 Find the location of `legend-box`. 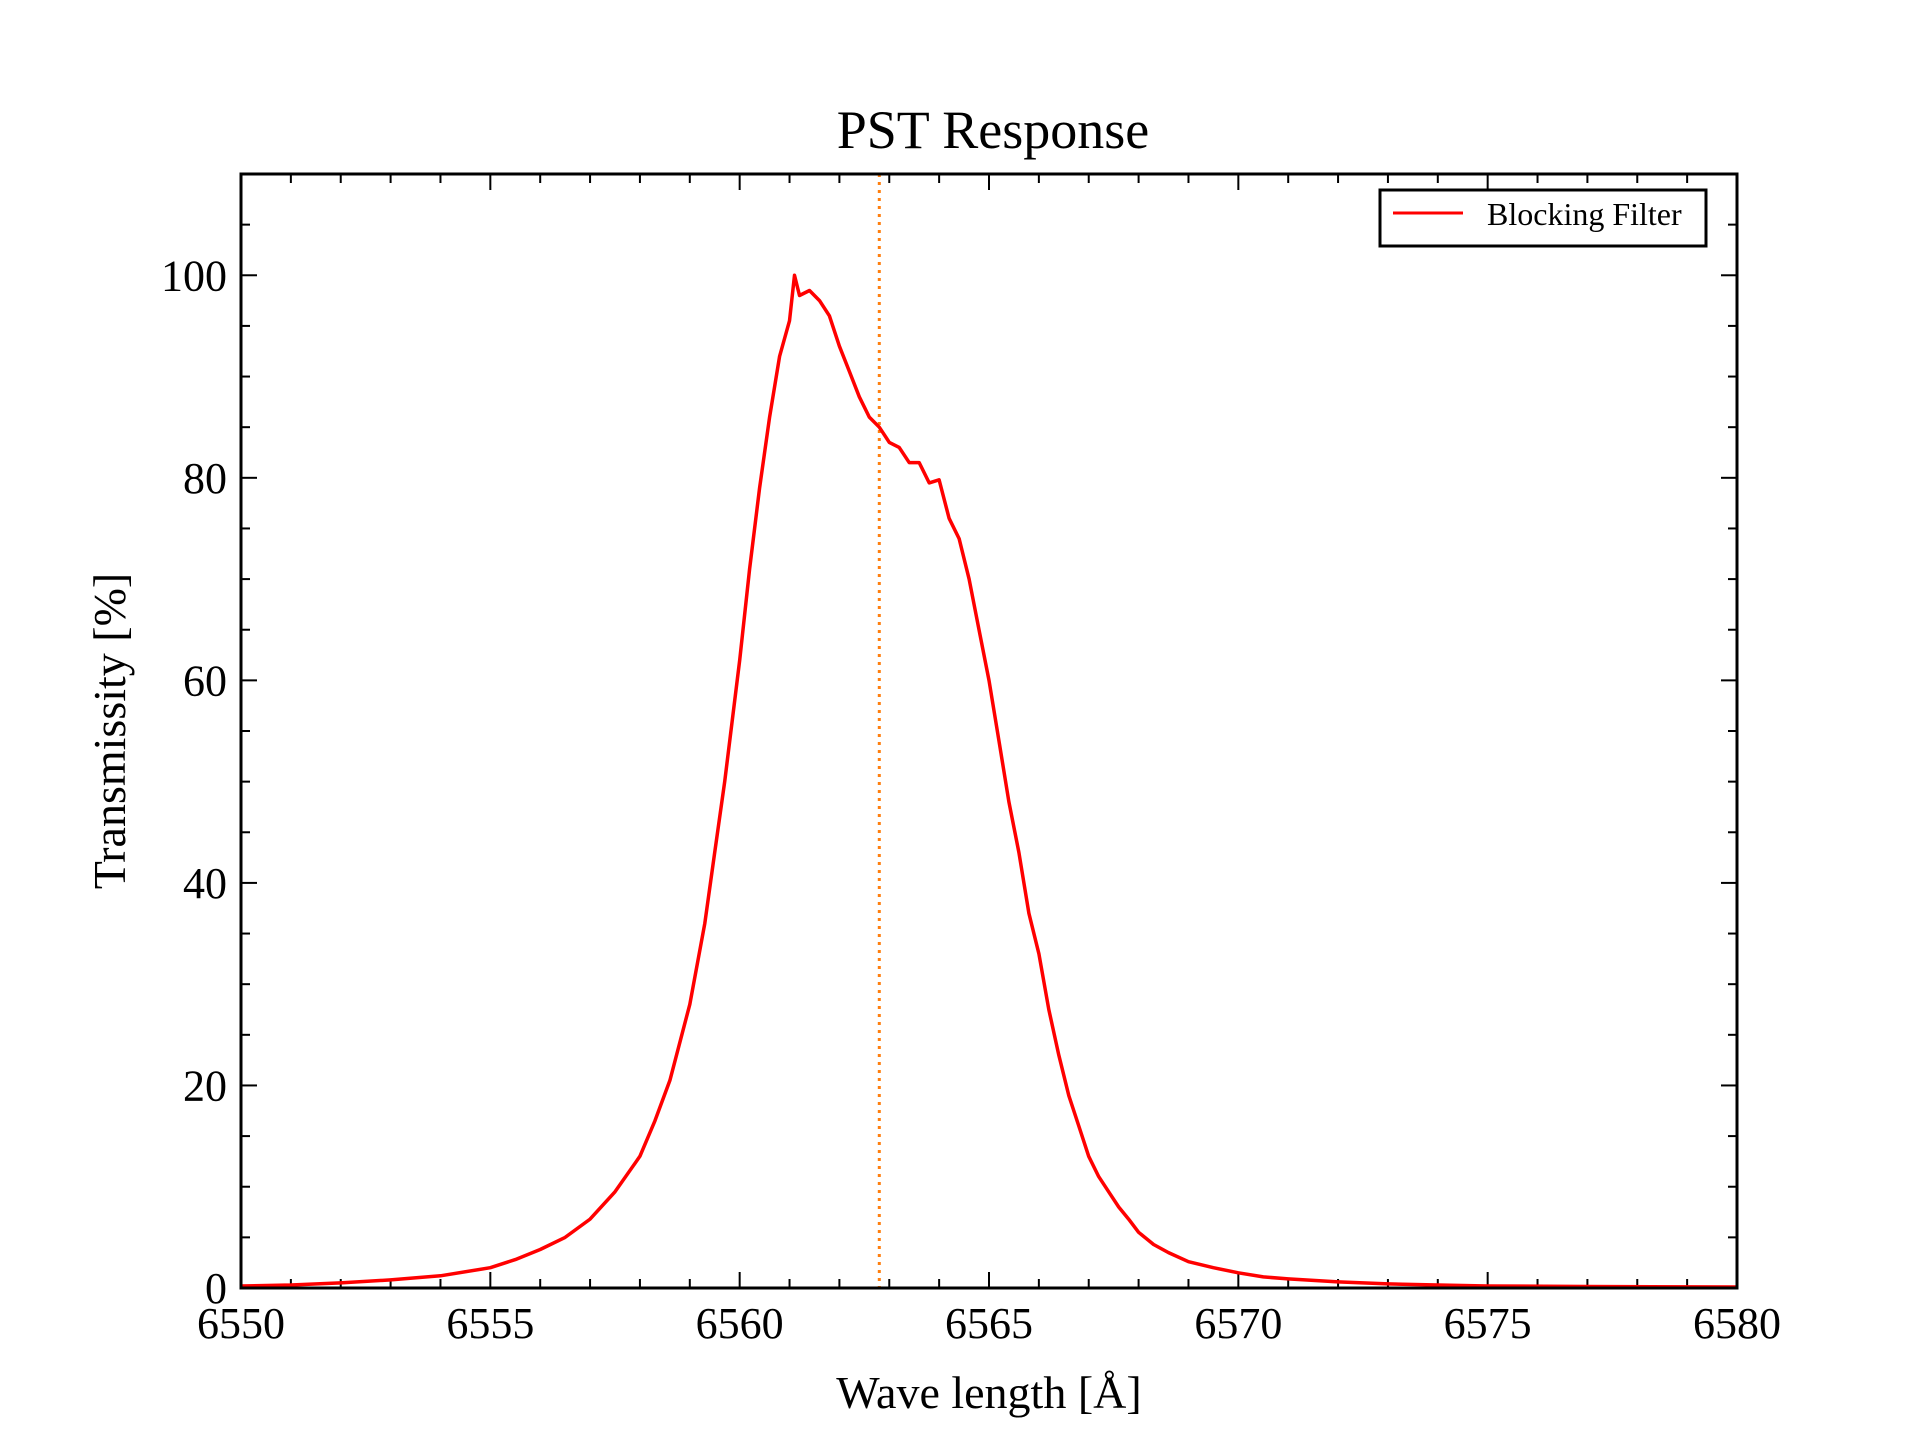

legend-box is located at coordinates (1543, 218).